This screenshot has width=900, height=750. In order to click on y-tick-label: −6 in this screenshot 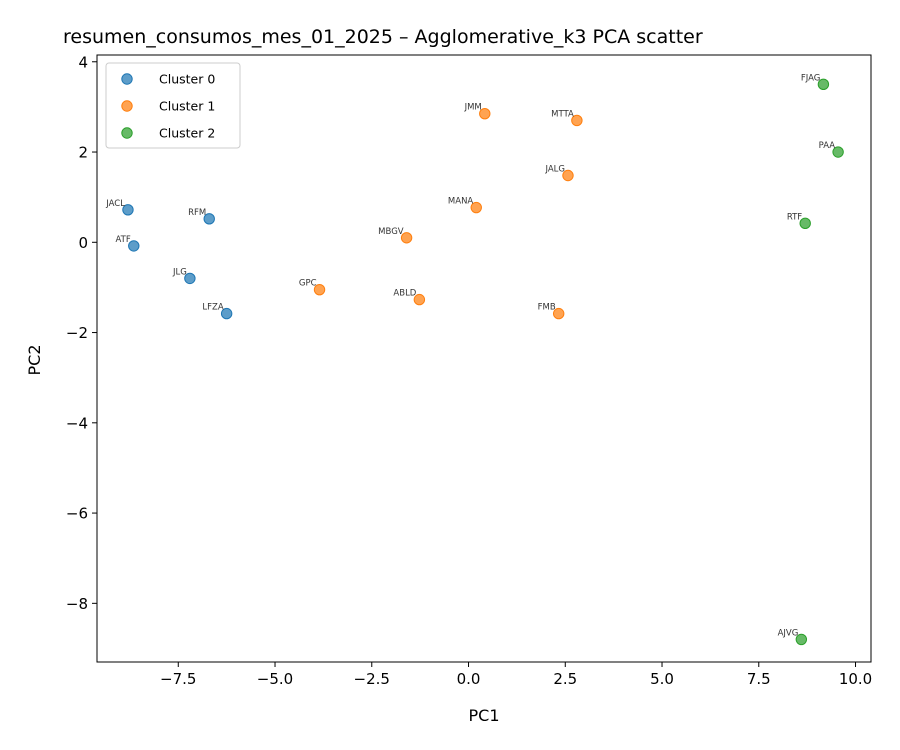, I will do `click(77, 514)`.